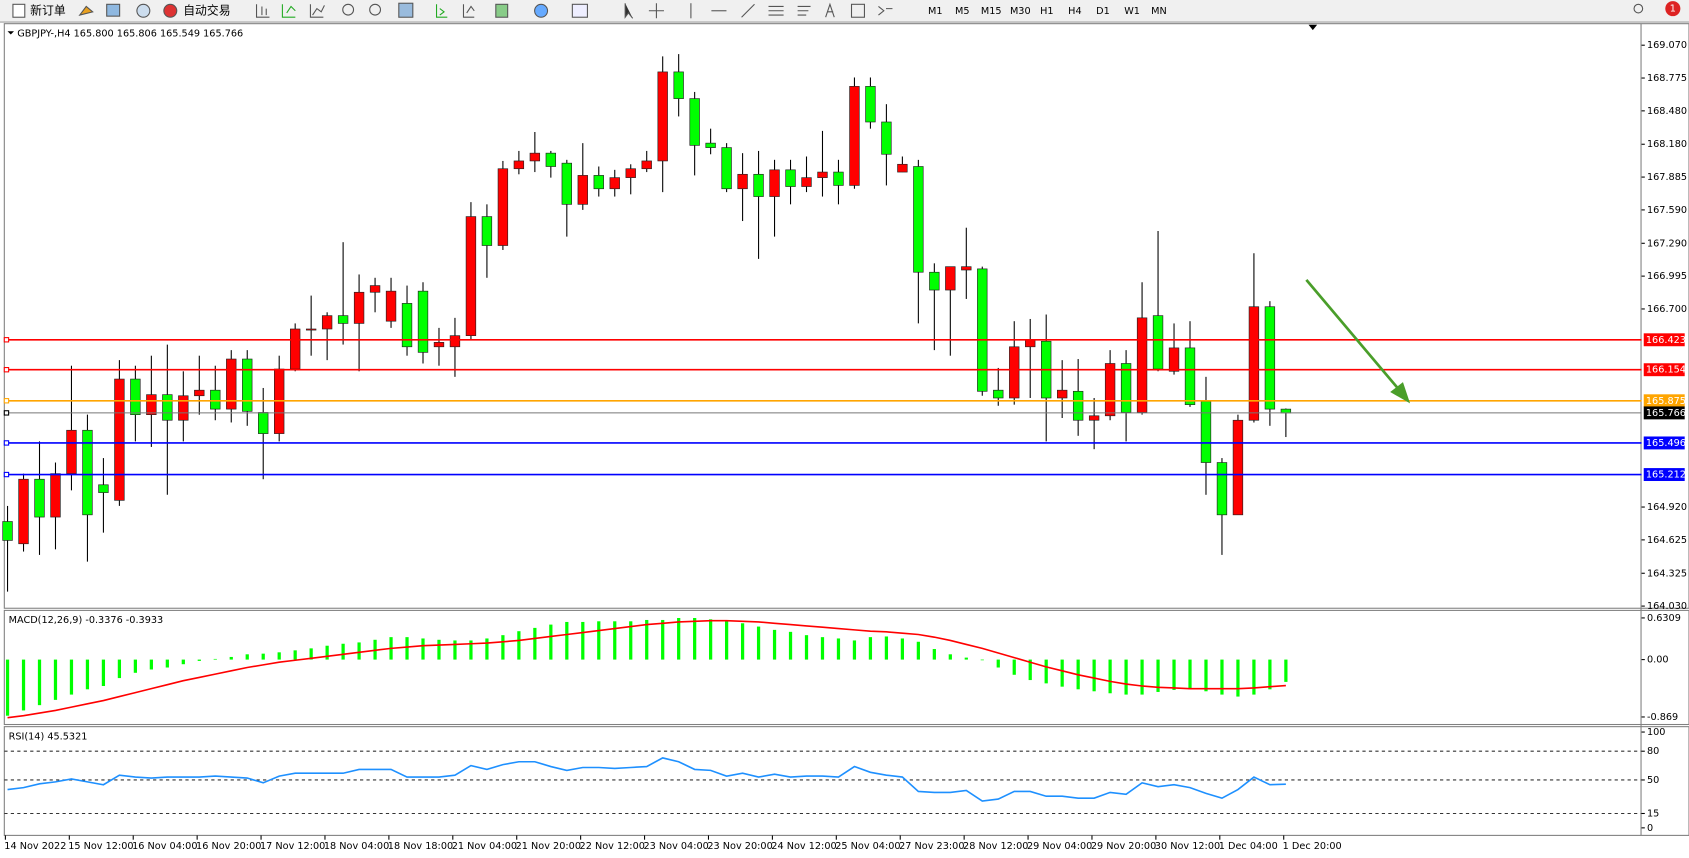 This screenshot has height=858, width=1689. I want to click on y-tick-label: -0.869, so click(1662, 717).